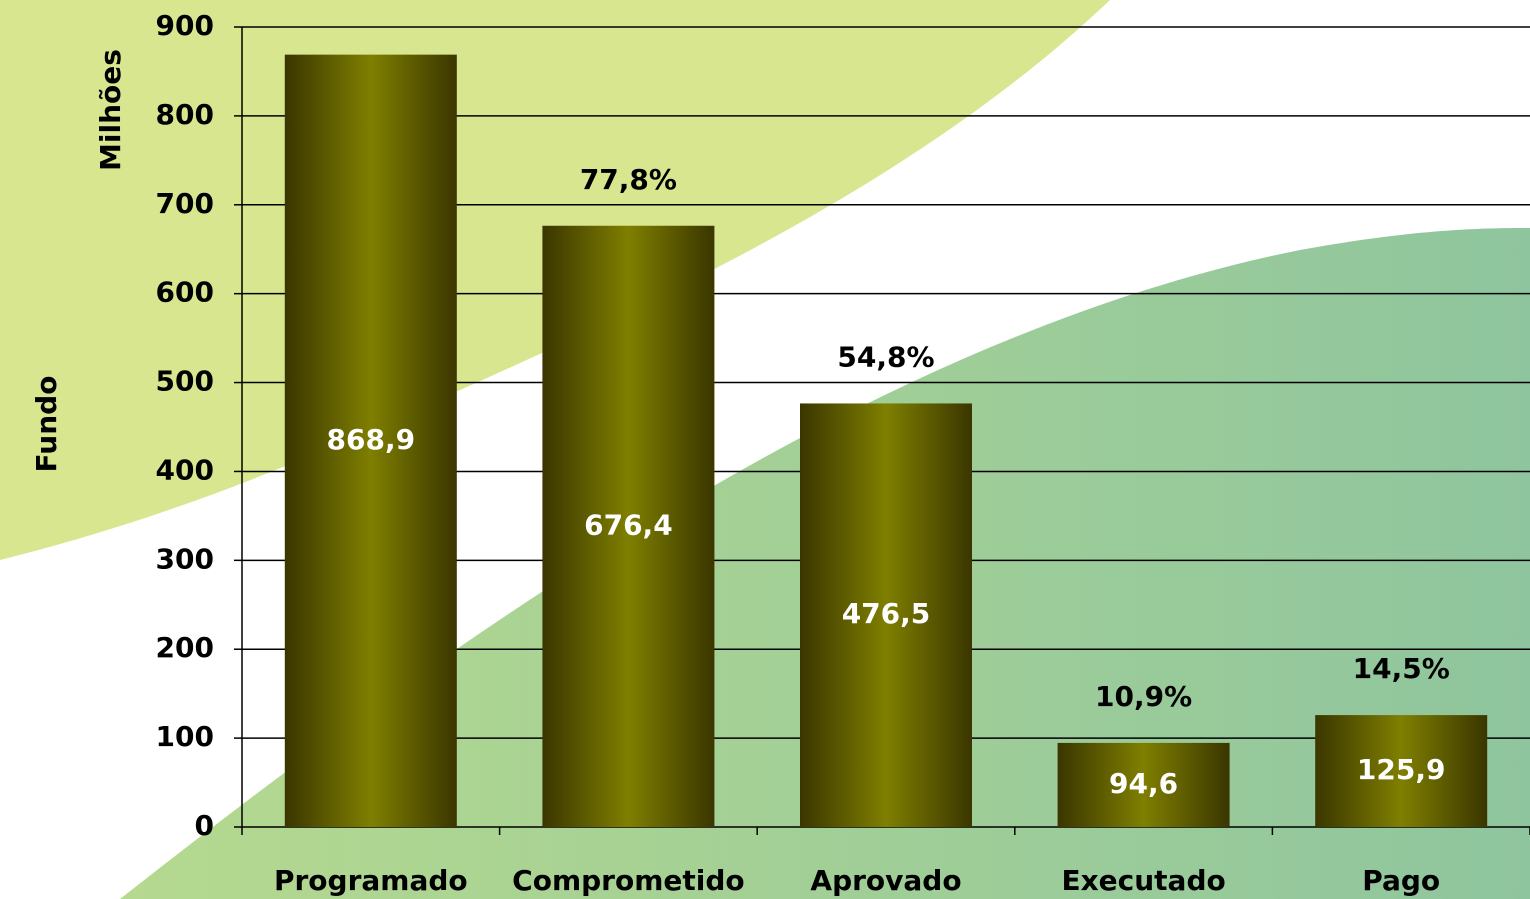  What do you see at coordinates (1143, 880) in the screenshot?
I see `x-tick-label: Executado` at bounding box center [1143, 880].